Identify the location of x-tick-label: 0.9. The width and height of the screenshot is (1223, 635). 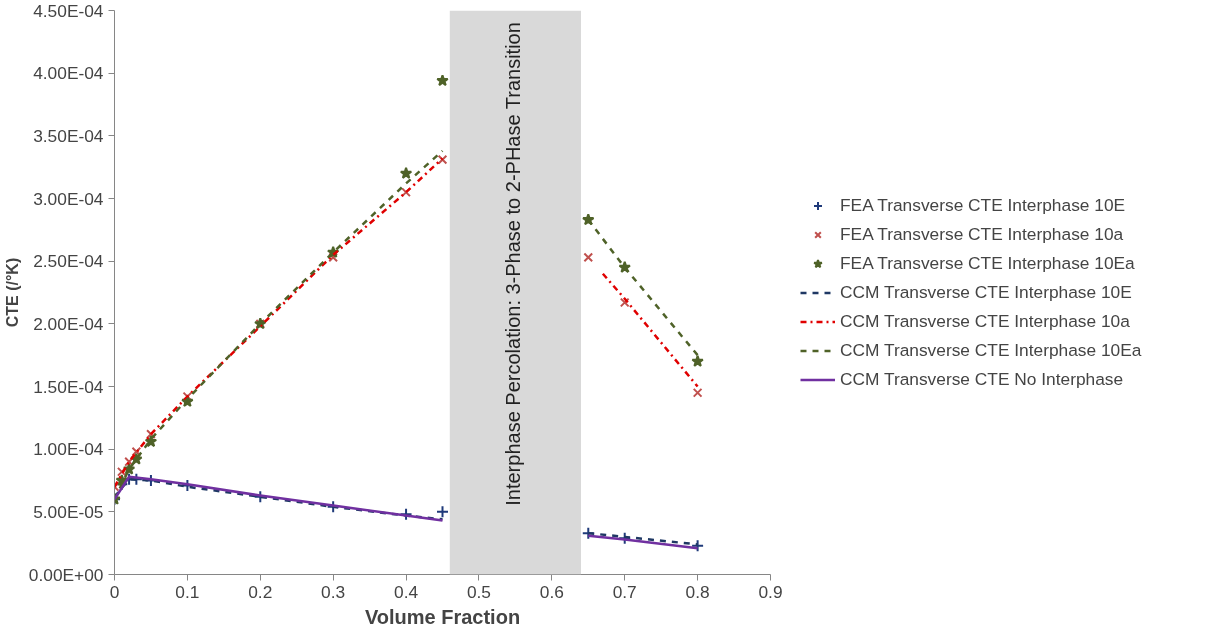
(770, 591).